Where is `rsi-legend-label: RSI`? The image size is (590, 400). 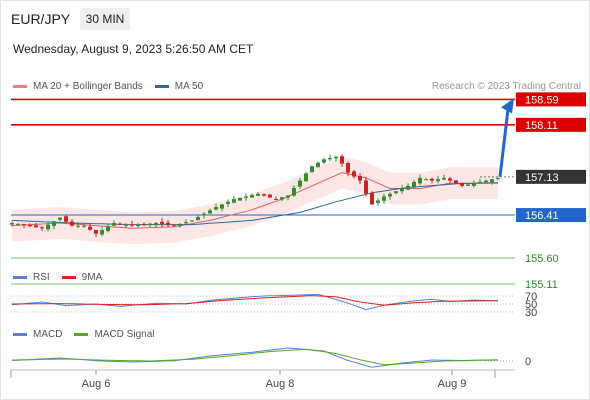
rsi-legend-label: RSI is located at coordinates (41, 277).